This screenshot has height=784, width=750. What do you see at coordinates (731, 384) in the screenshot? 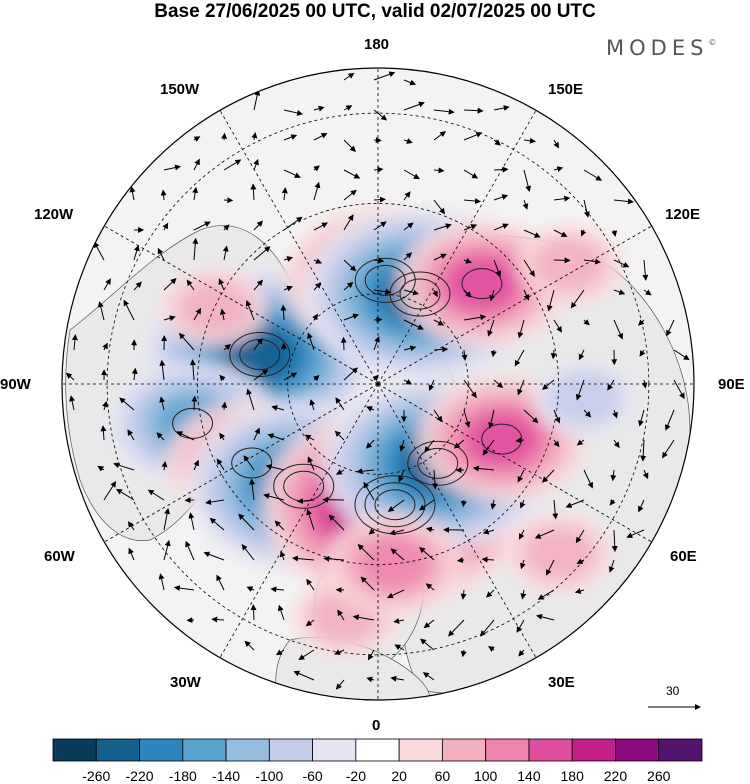
I see `lon-label-90e: 90E` at bounding box center [731, 384].